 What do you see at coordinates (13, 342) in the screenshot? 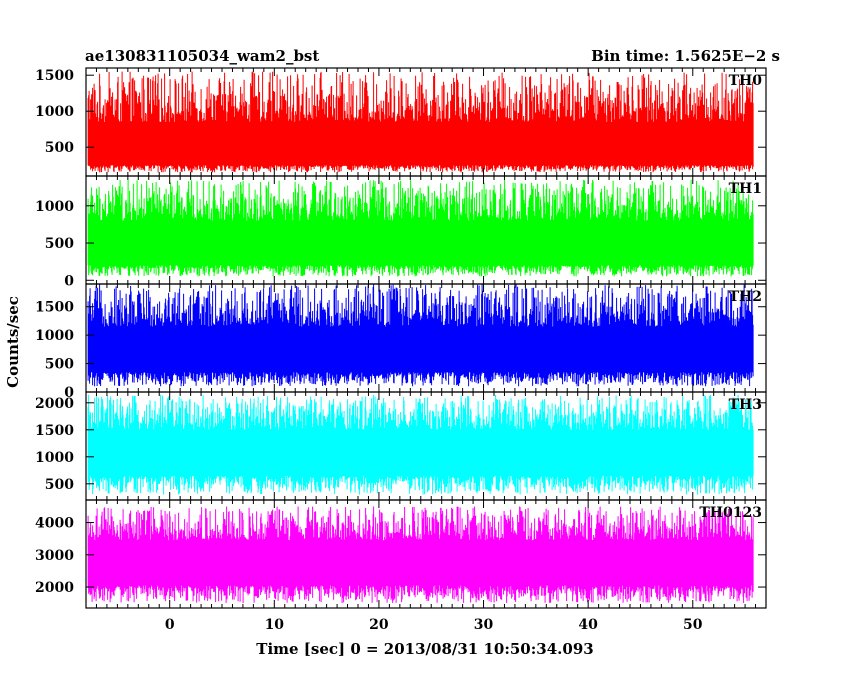
I see `y-axis-label: Counts/sec` at bounding box center [13, 342].